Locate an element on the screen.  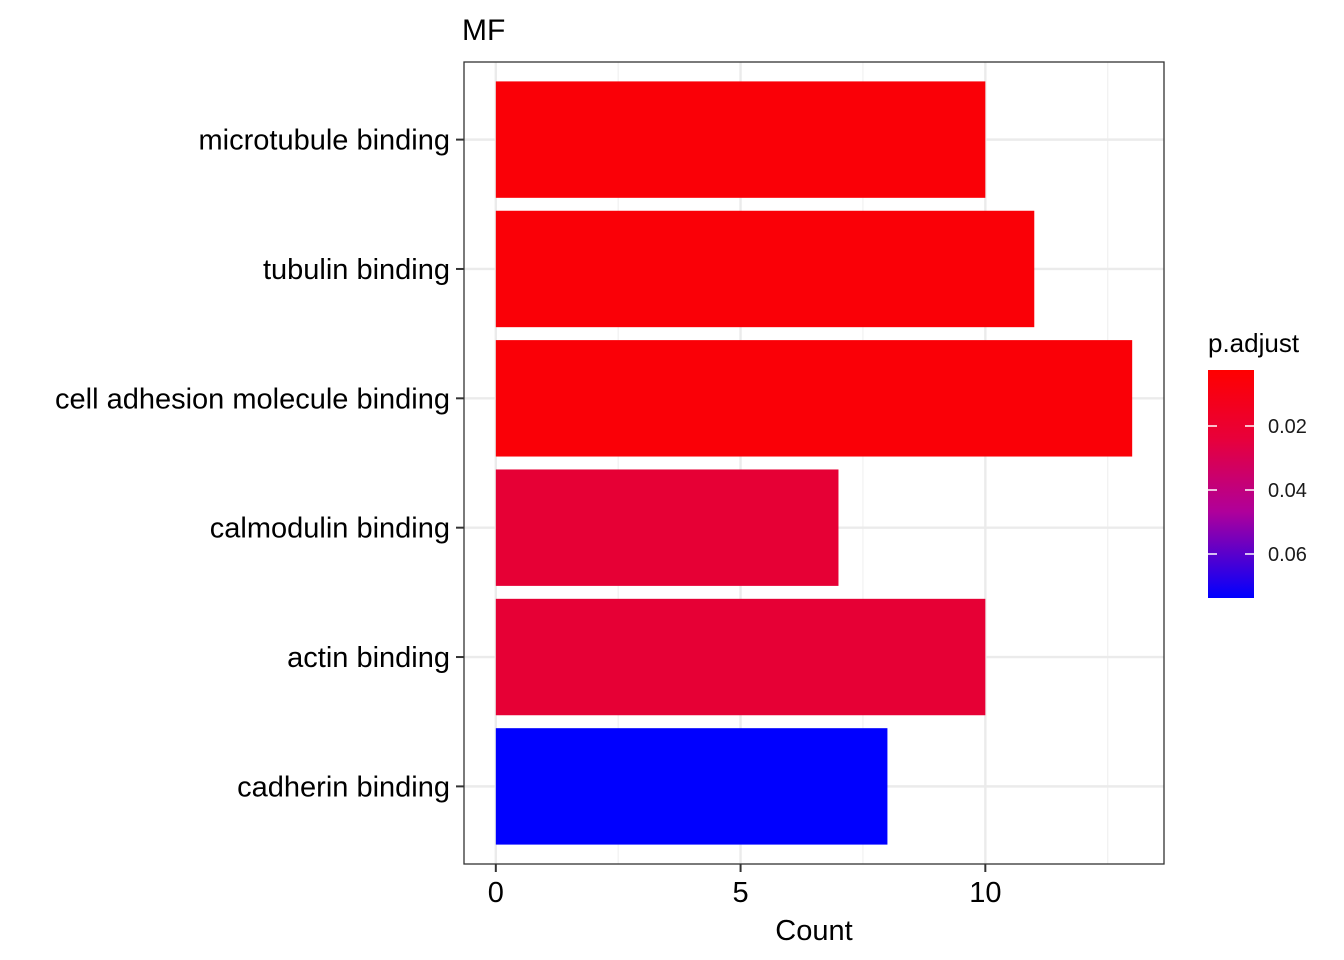
legend-colorbar is located at coordinates (1231, 484).